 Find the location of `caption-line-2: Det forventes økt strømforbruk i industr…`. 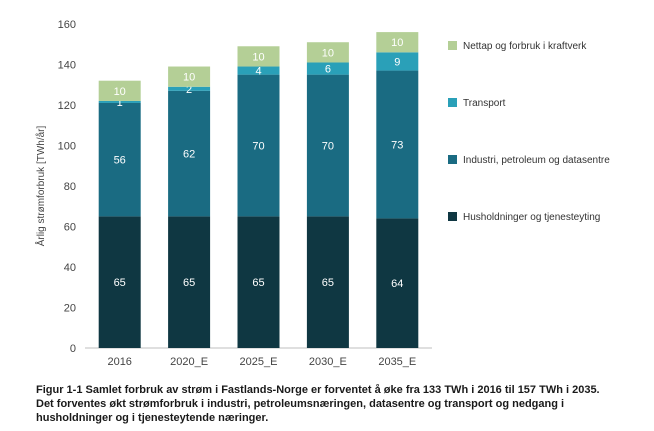

caption-line-2: Det forventes økt strømforbruk i industr… is located at coordinates (300, 404).